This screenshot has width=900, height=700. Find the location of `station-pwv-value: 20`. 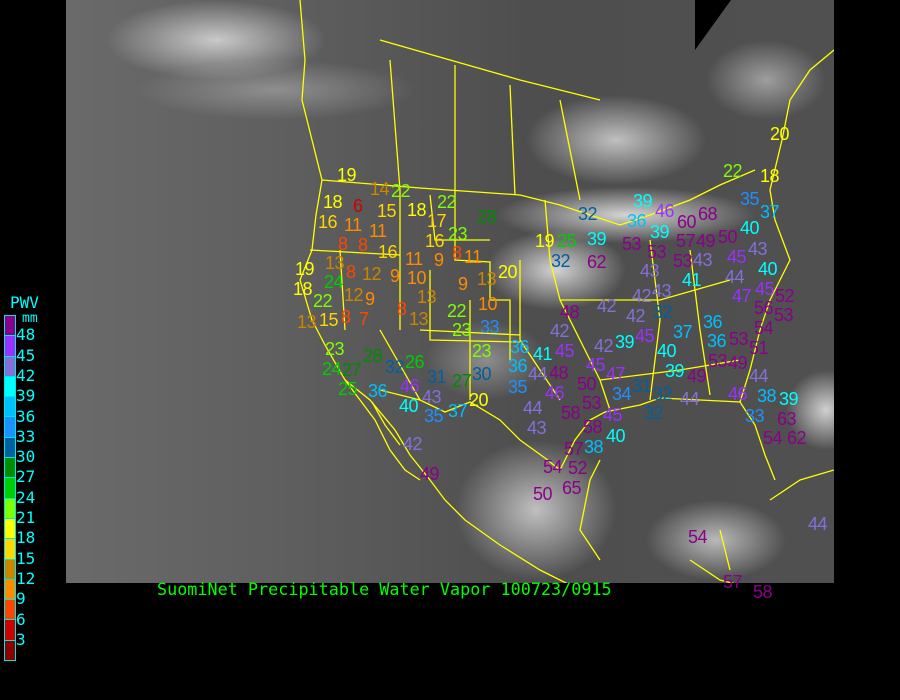

station-pwv-value: 20 is located at coordinates (508, 272).